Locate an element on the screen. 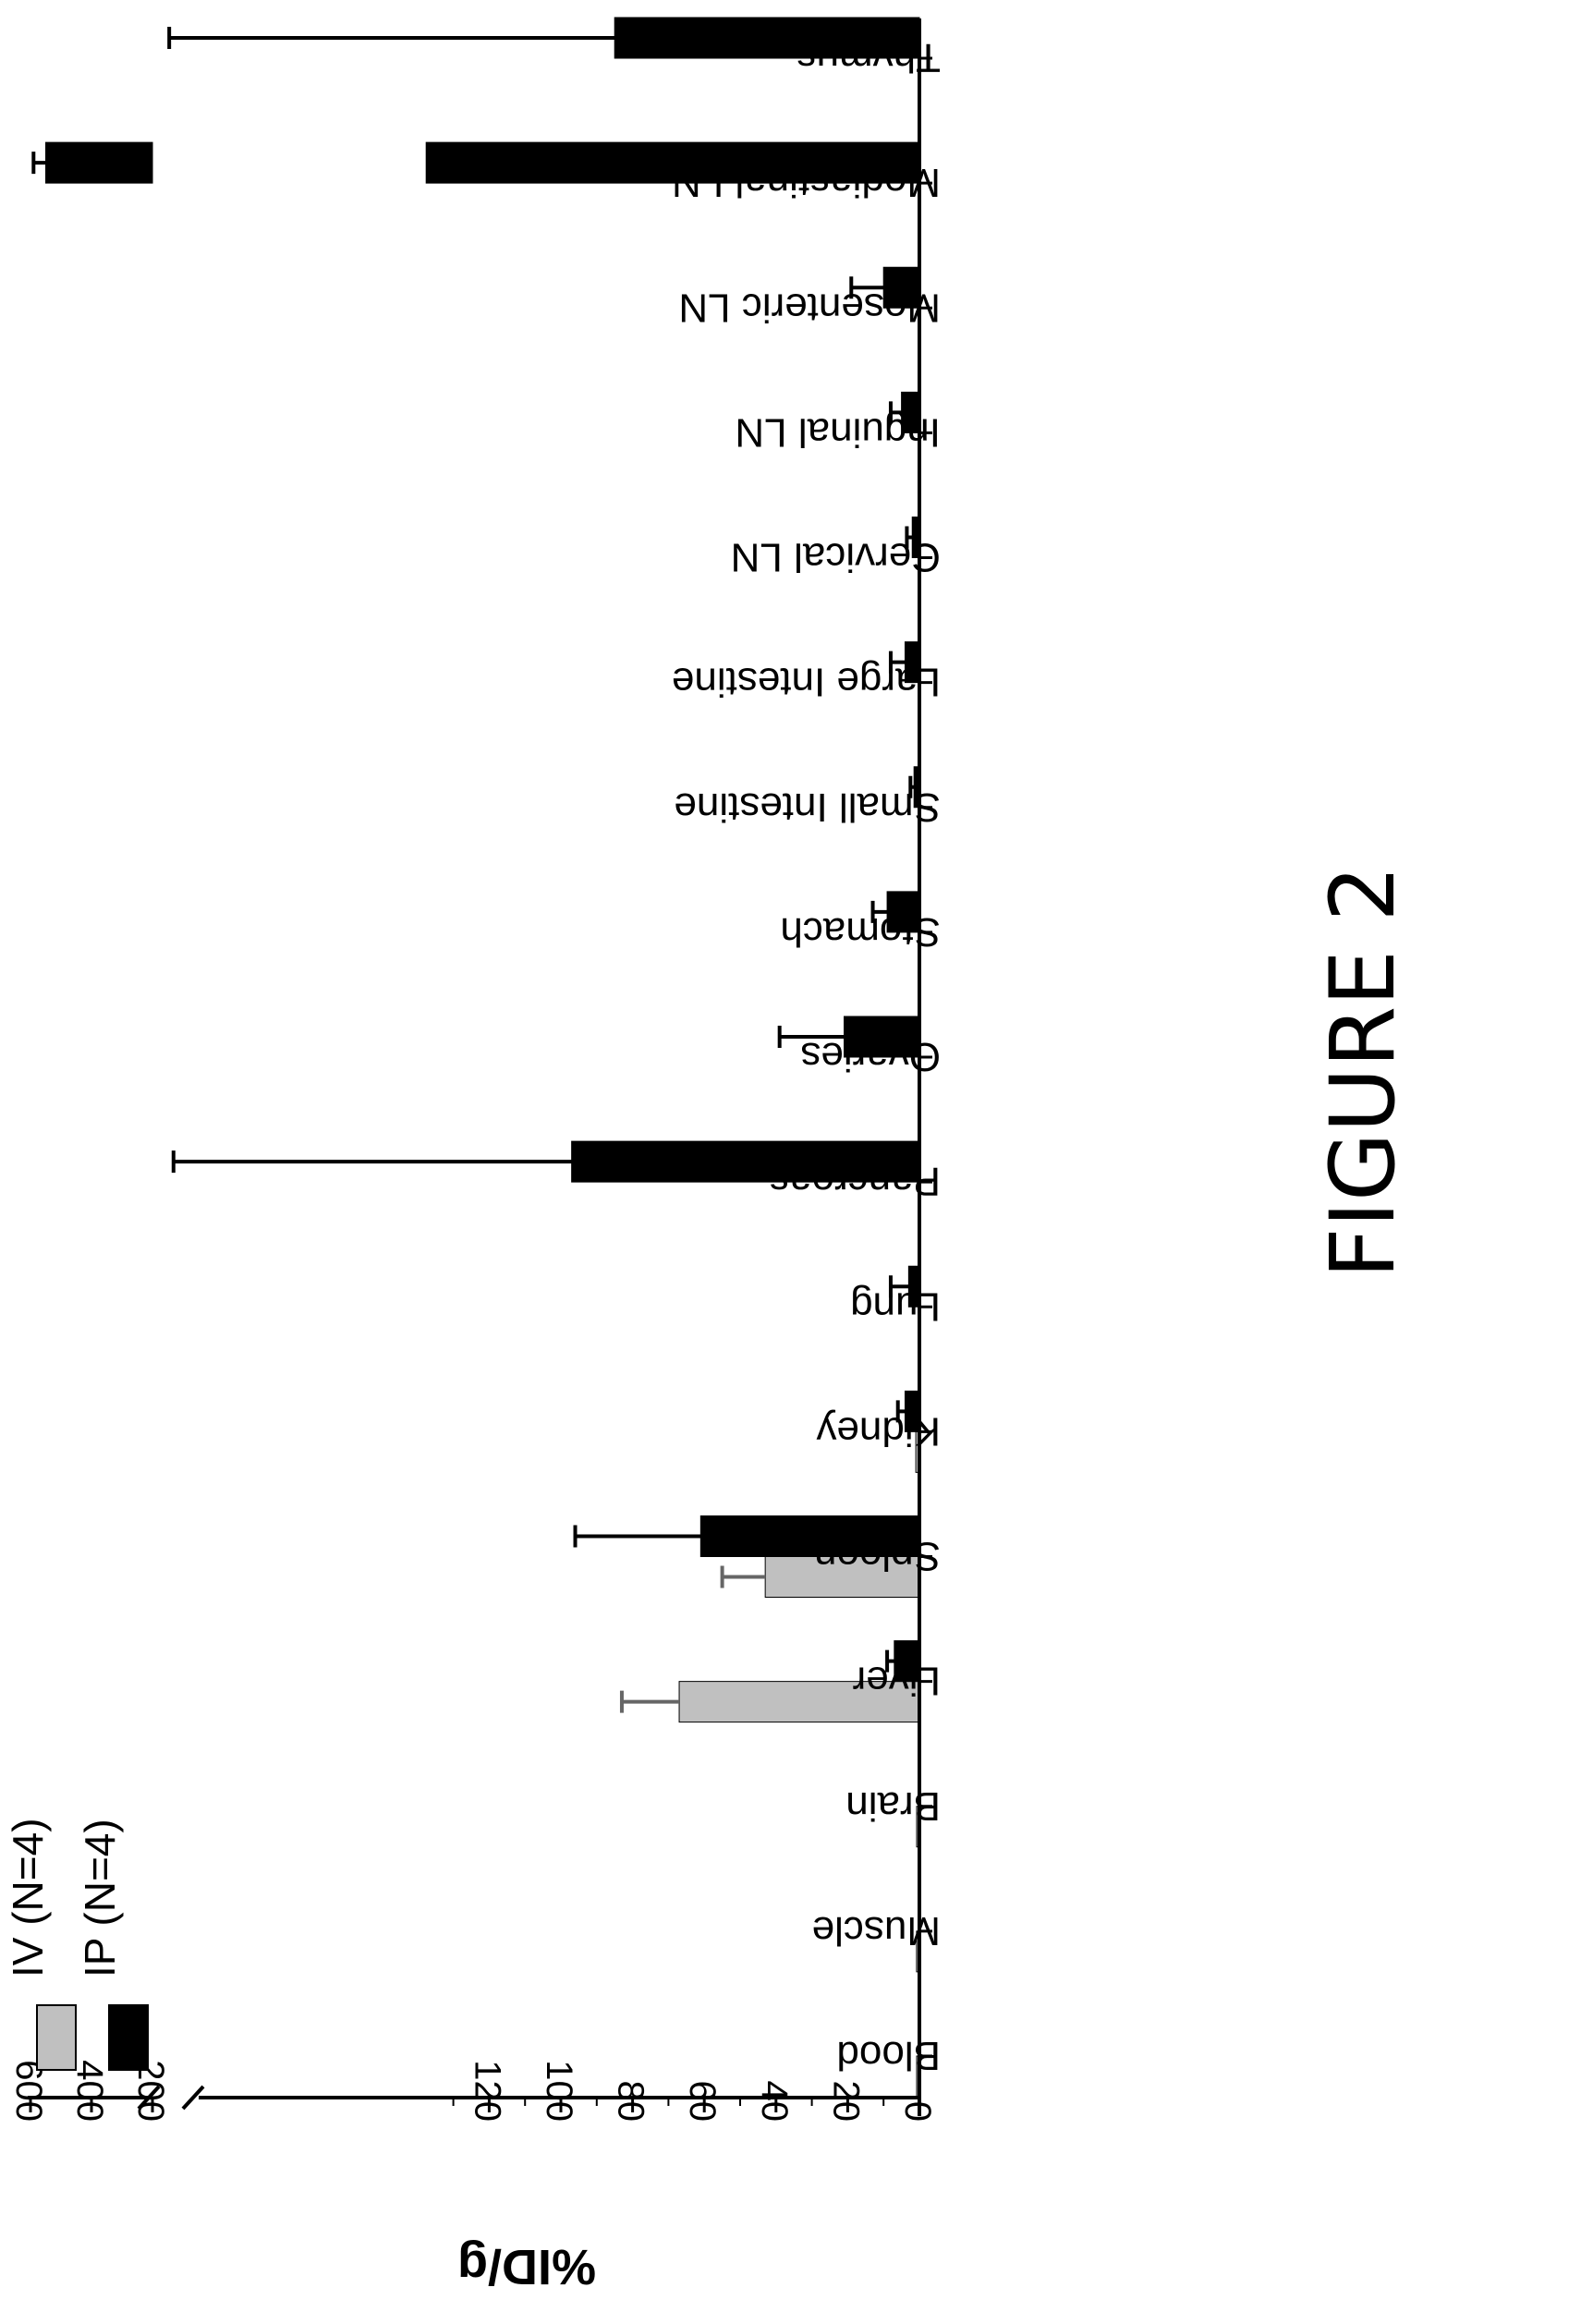 This screenshot has height=2324, width=1581. bar-ip-stomach is located at coordinates (903, 912).